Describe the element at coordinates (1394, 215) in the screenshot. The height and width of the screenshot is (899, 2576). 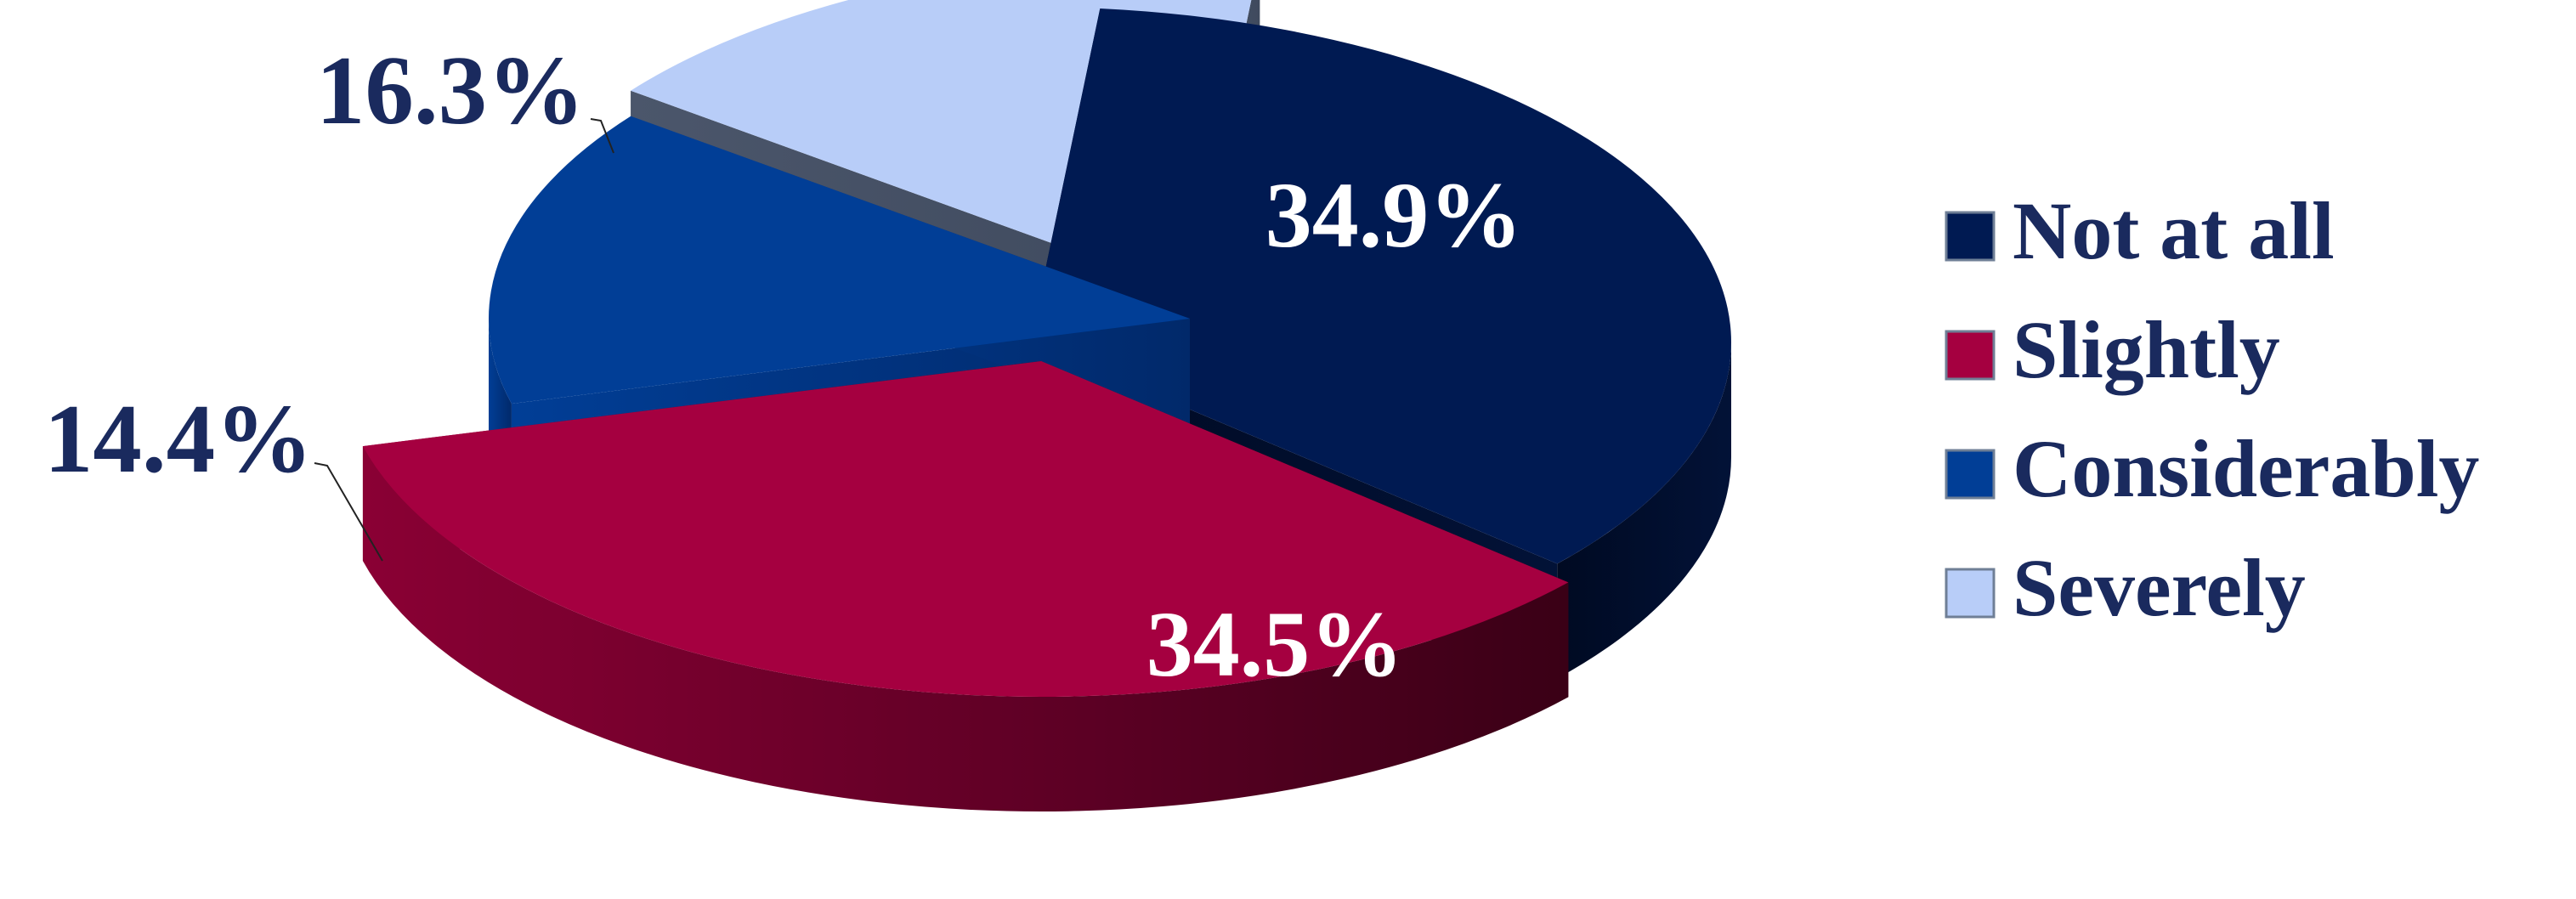
I see `data-label-not-at-all: 34.9%` at that location.